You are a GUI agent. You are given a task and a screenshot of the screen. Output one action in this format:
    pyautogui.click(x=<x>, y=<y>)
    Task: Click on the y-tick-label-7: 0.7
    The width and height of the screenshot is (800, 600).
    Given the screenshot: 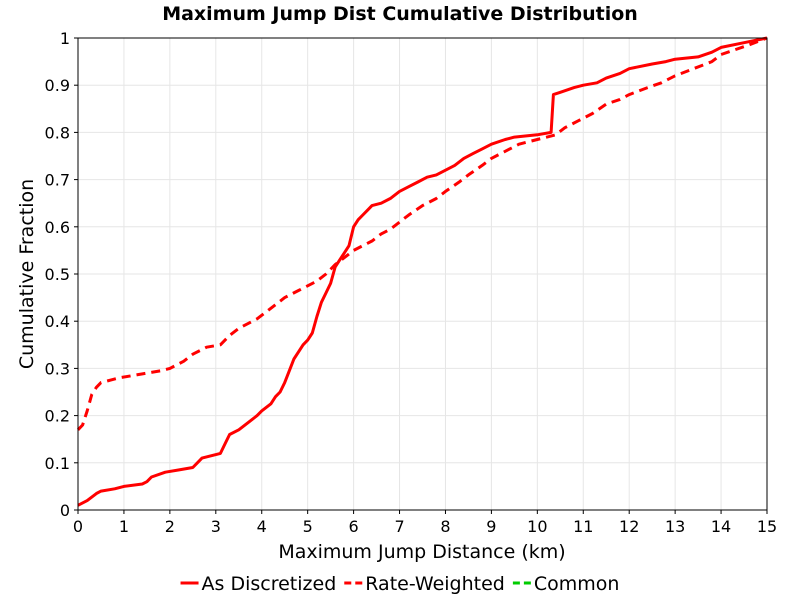 What is the action you would take?
    pyautogui.click(x=57, y=180)
    